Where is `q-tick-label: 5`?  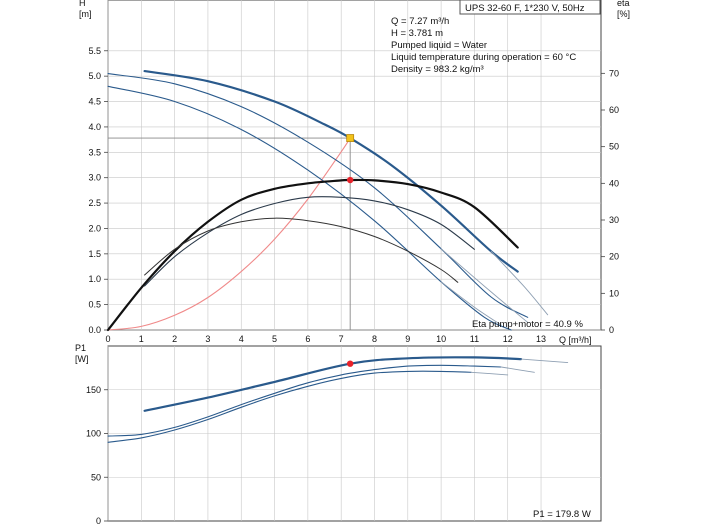
q-tick-label: 5 is located at coordinates (274, 339).